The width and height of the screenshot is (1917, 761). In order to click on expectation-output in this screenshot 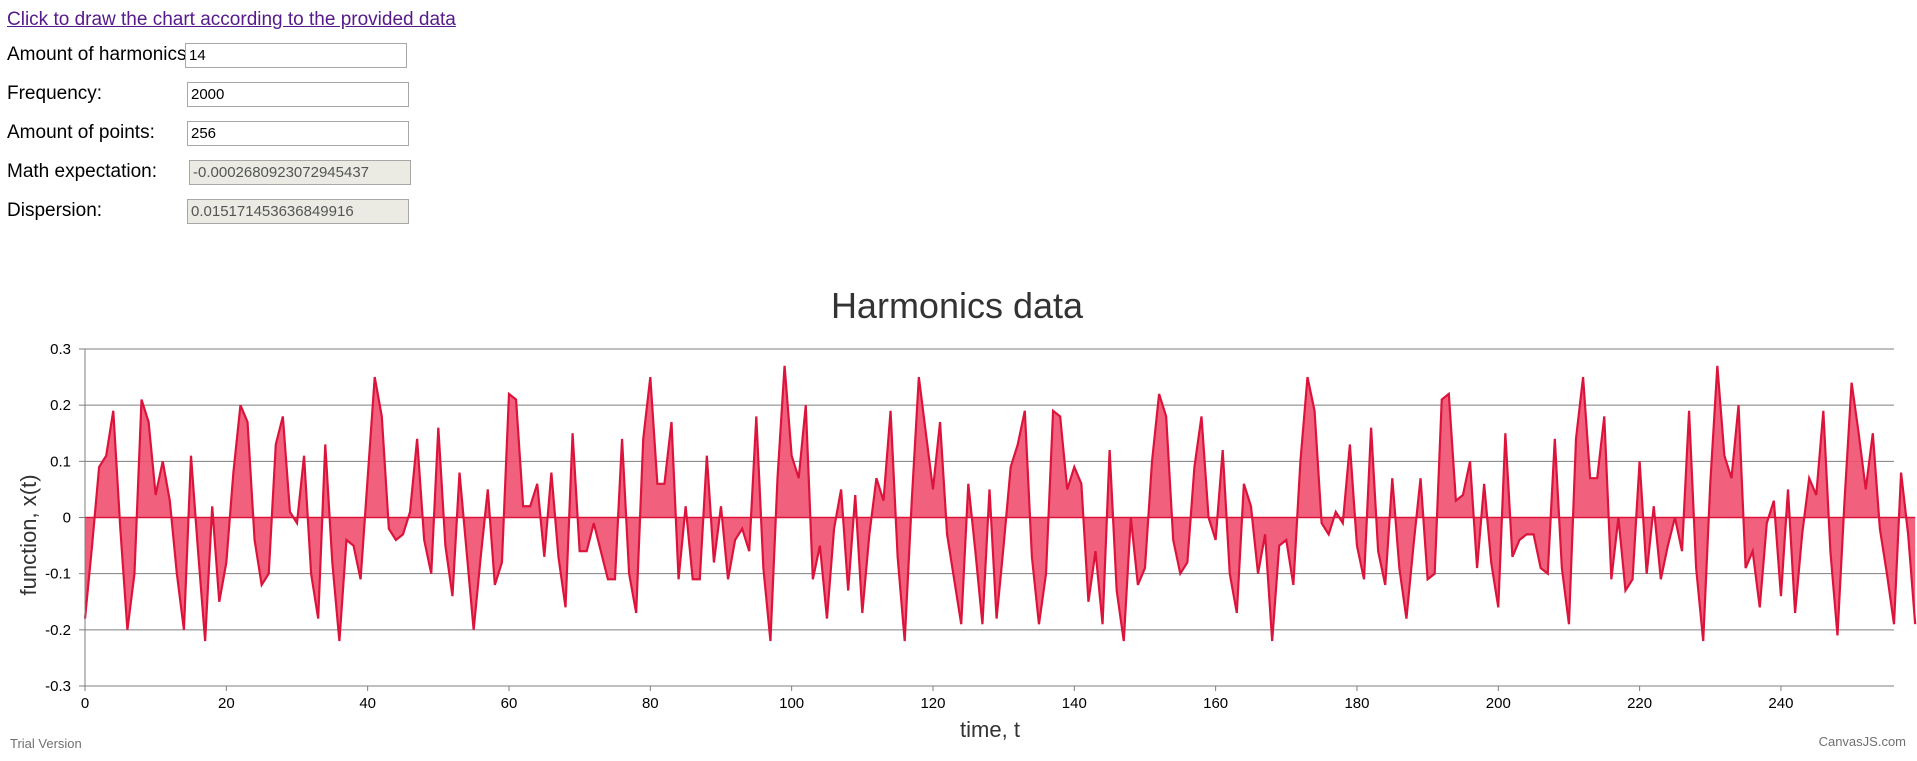, I will do `click(300, 172)`.